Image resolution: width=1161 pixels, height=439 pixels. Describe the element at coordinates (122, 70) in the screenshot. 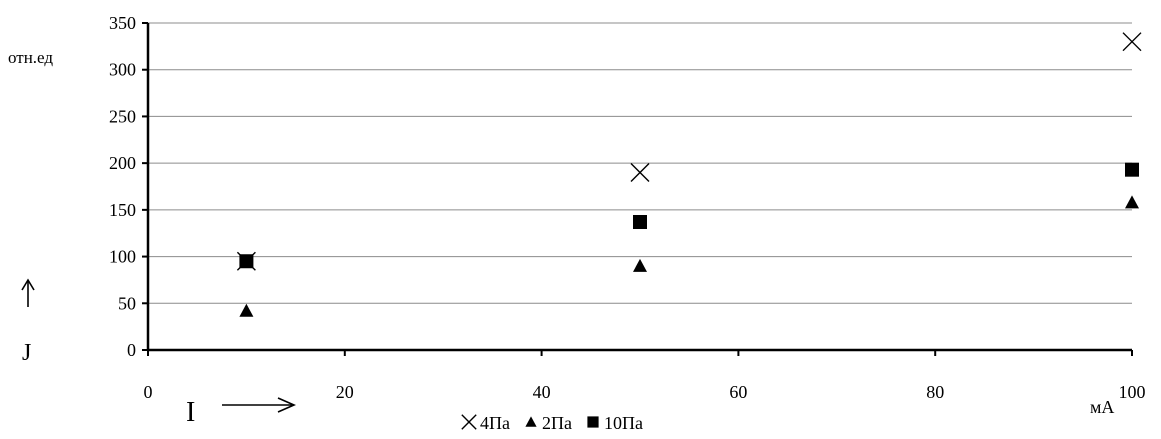

I see `y-tick-label: 300` at that location.